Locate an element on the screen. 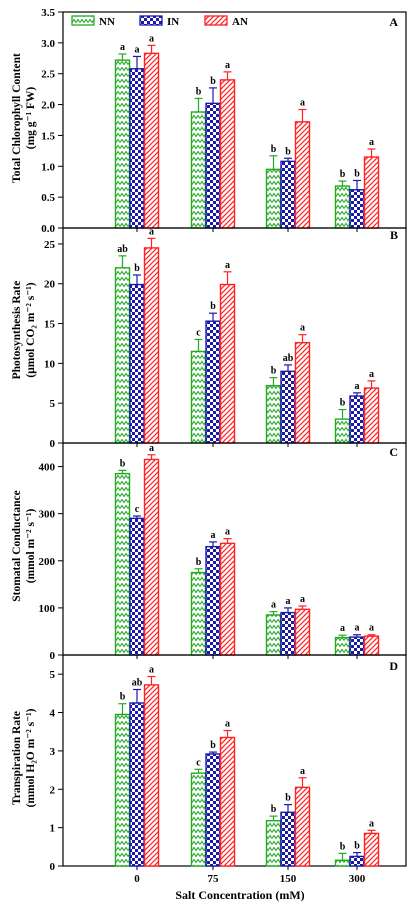 This screenshot has width=415, height=908. panel-c-significance-letter: c is located at coordinates (137, 509).